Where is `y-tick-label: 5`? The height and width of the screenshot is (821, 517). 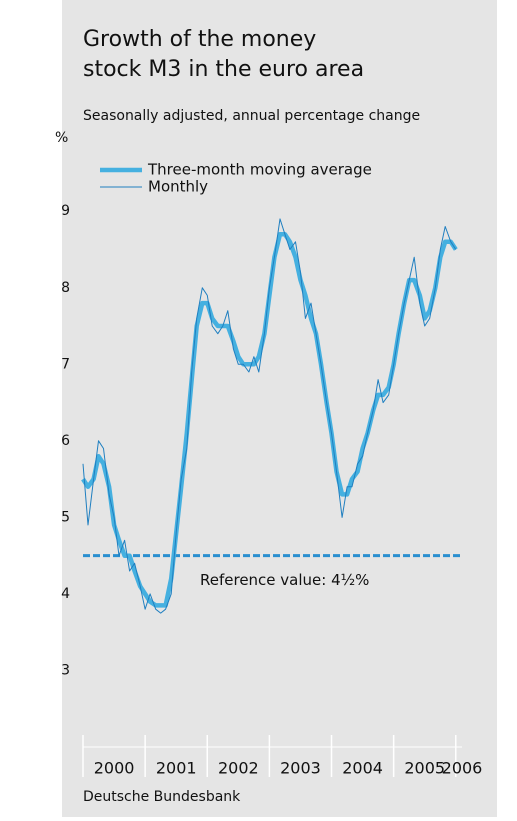 y-tick-label: 5 is located at coordinates (65, 517).